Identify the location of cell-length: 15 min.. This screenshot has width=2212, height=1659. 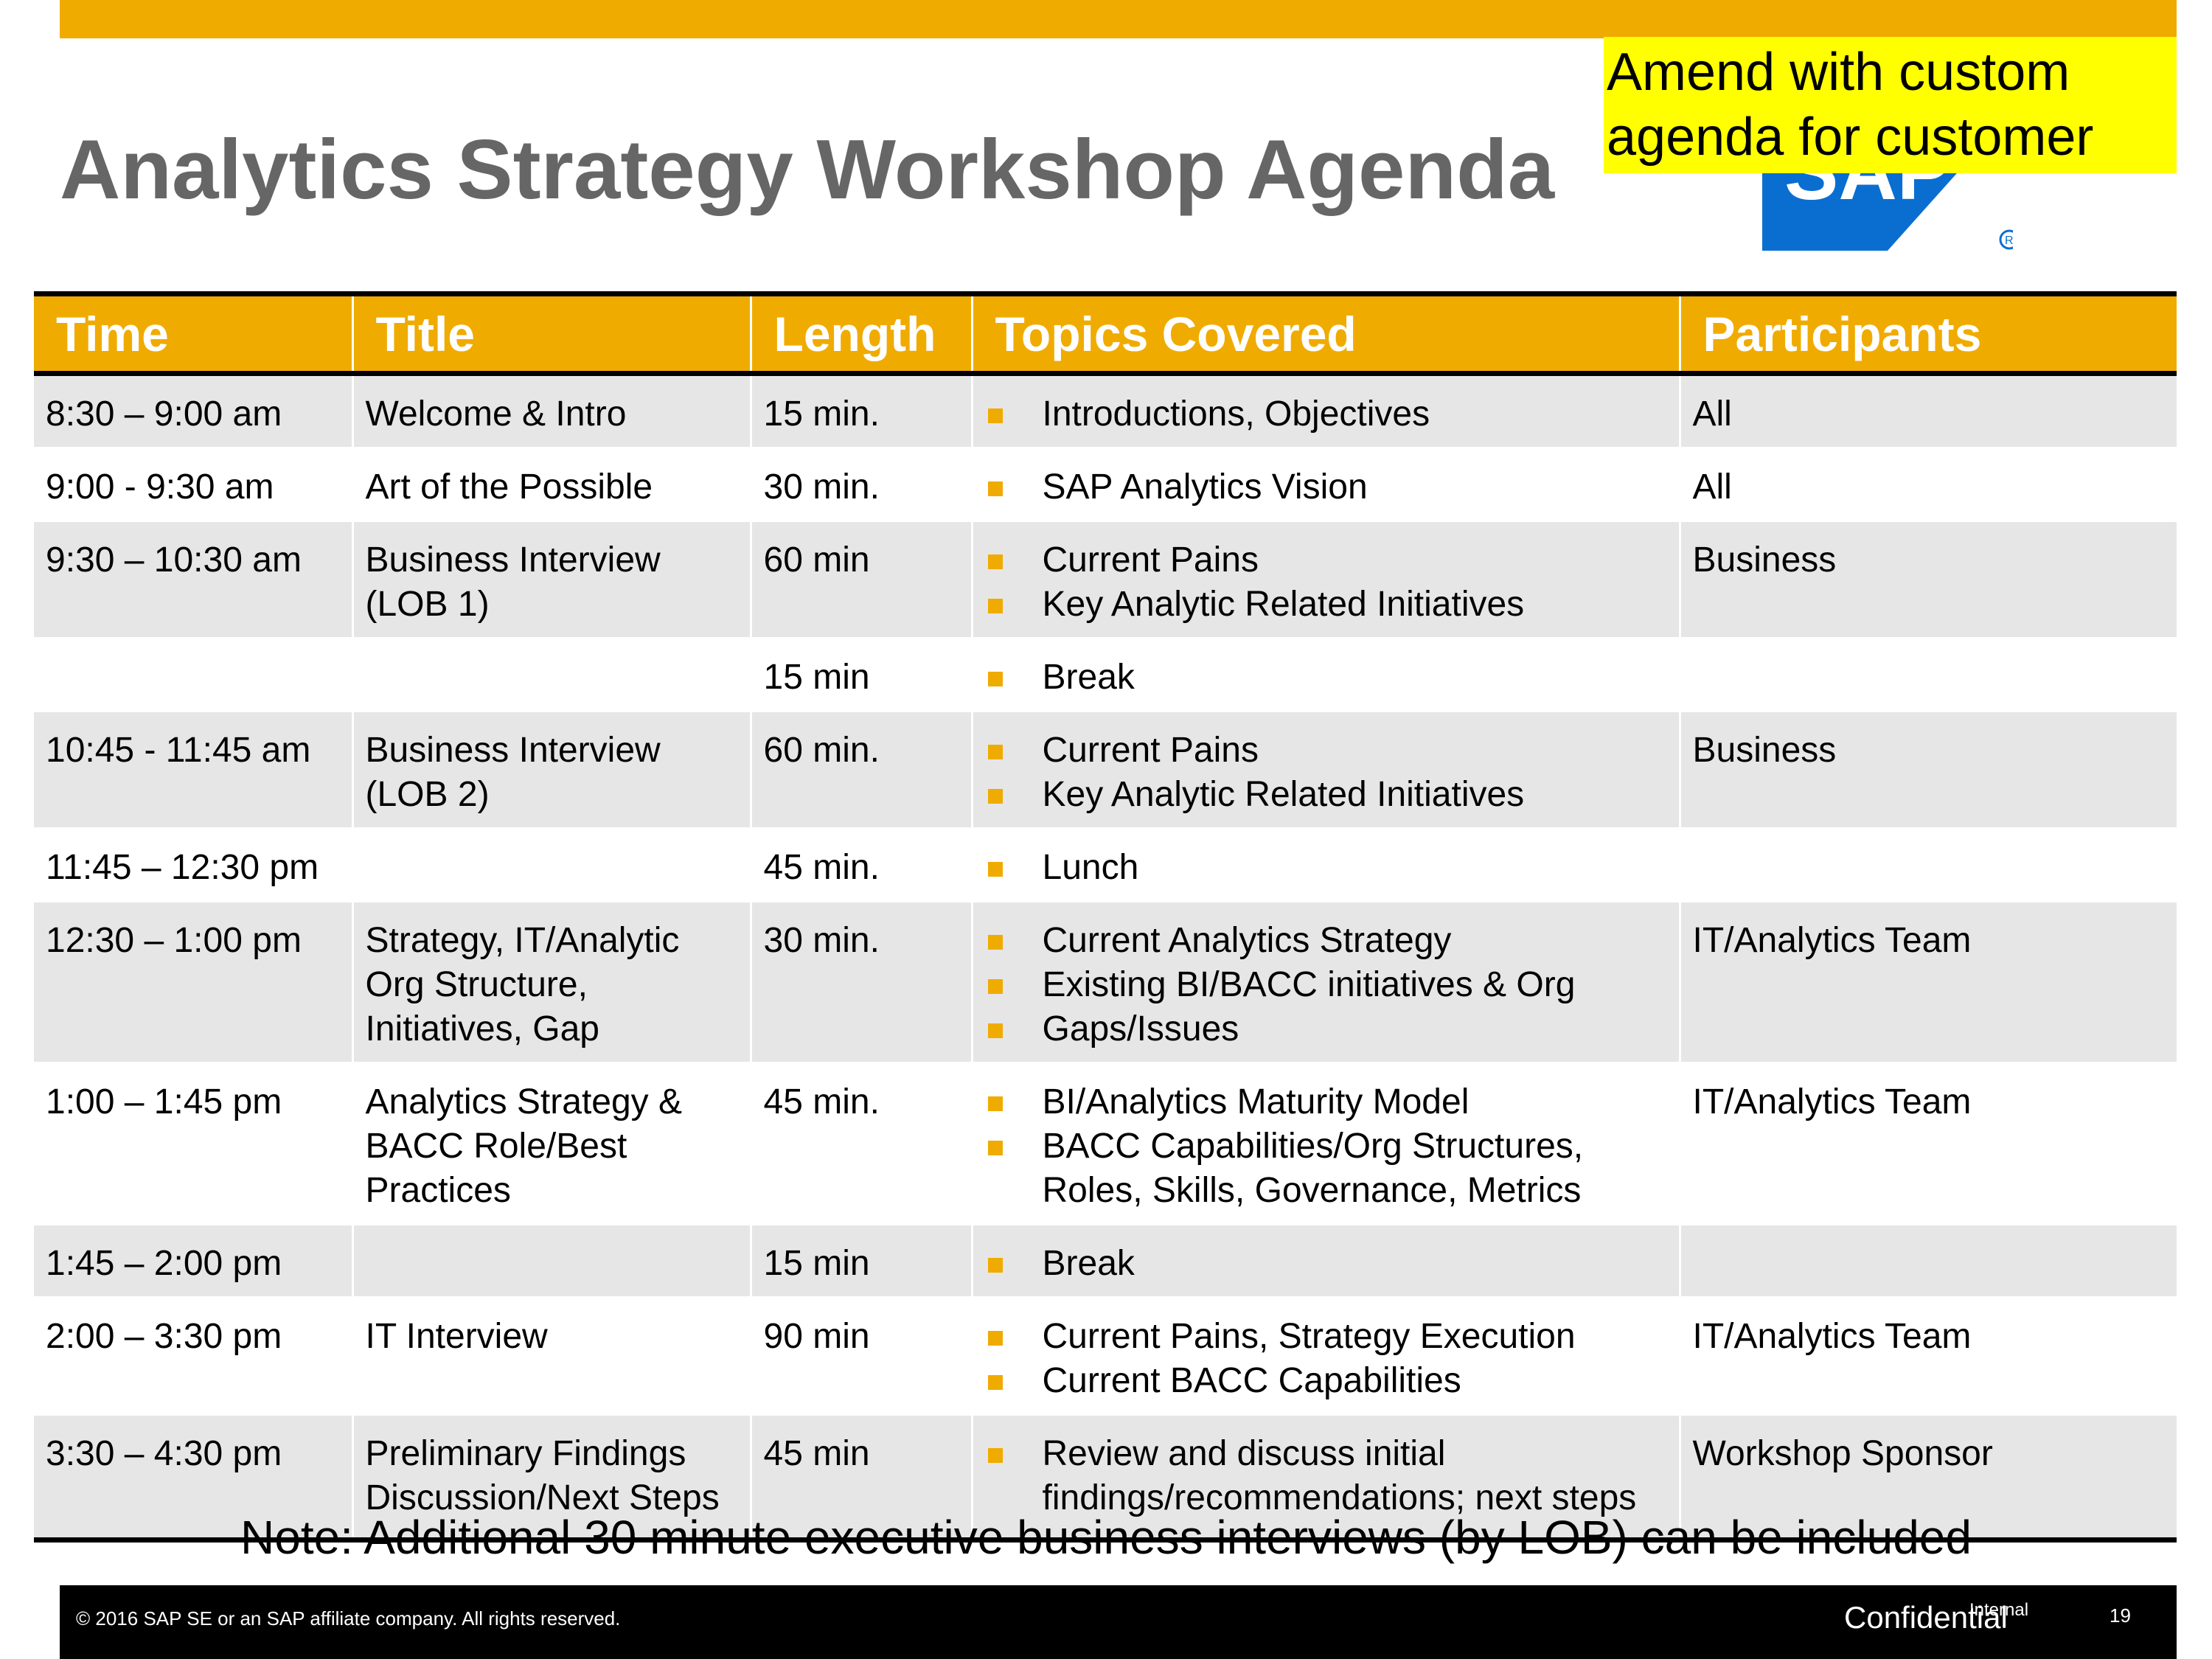
(862, 410).